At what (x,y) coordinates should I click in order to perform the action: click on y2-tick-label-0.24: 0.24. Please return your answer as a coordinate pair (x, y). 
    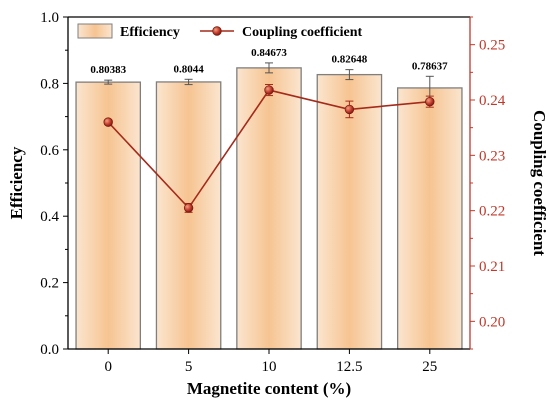
    Looking at the image, I should click on (492, 101).